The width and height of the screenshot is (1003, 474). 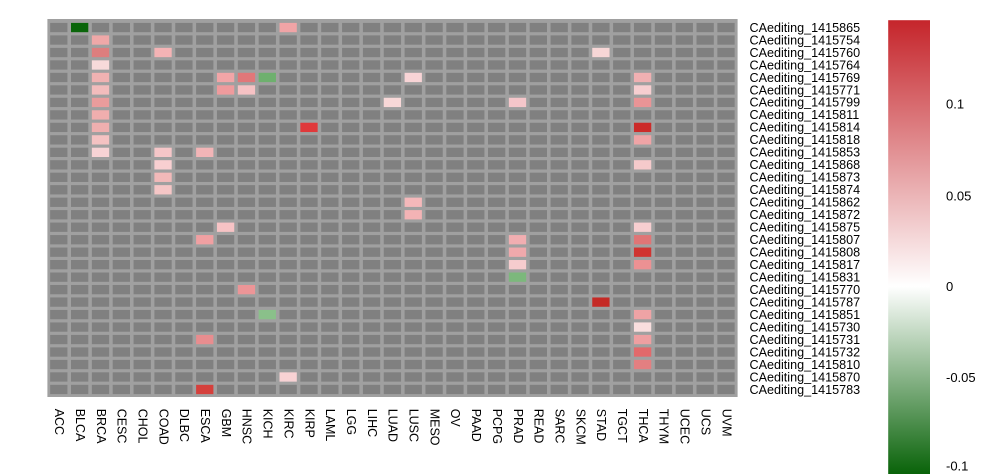 What do you see at coordinates (247, 426) in the screenshot?
I see `svg-text: HNSC` at bounding box center [247, 426].